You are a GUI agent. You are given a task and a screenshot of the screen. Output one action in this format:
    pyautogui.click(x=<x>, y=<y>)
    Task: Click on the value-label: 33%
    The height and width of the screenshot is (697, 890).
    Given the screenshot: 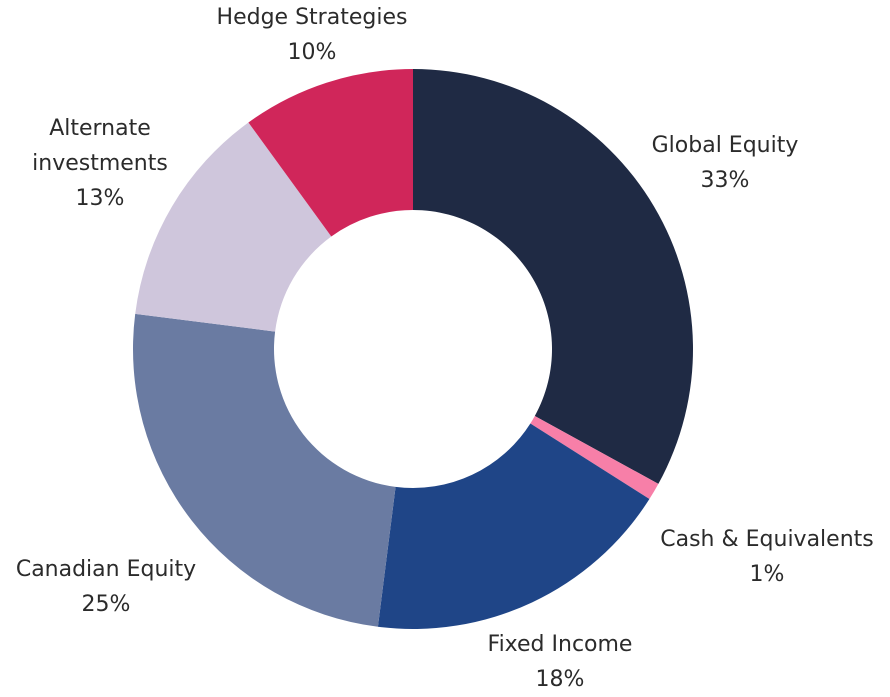 What is the action you would take?
    pyautogui.click(x=725, y=180)
    